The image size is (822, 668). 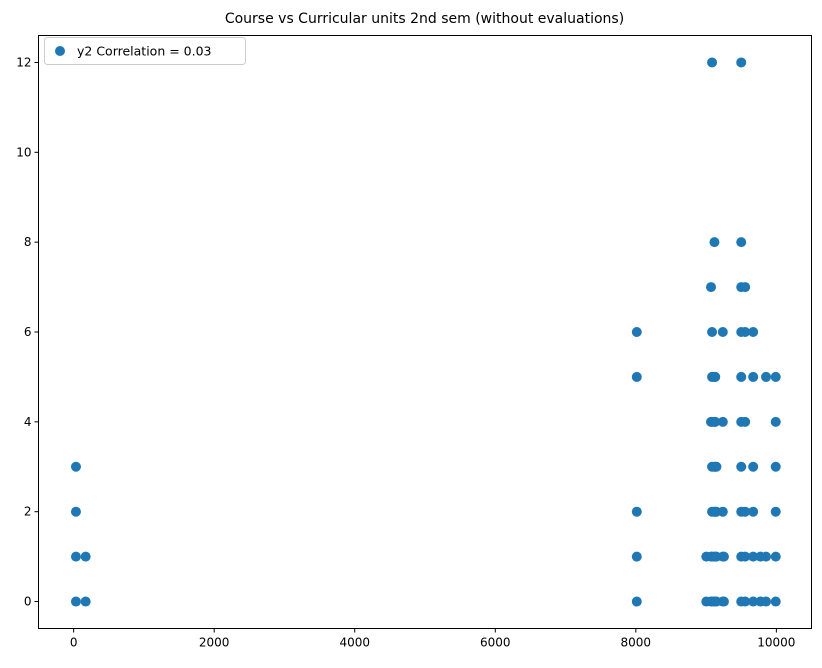 What do you see at coordinates (28, 512) in the screenshot?
I see `y-tick-label: 2` at bounding box center [28, 512].